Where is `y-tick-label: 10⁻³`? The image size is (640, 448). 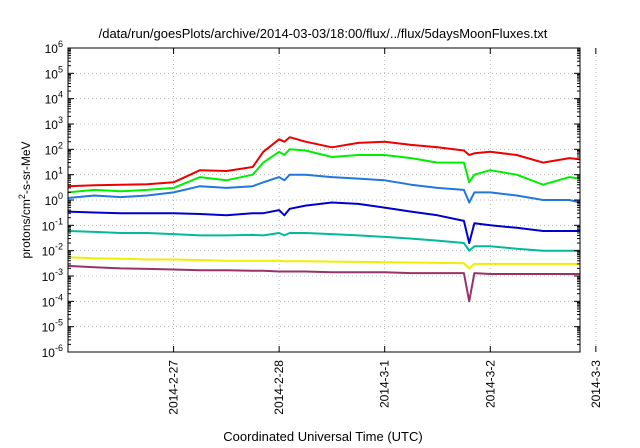 y-tick-label: 10⁻³ is located at coordinates (52, 275).